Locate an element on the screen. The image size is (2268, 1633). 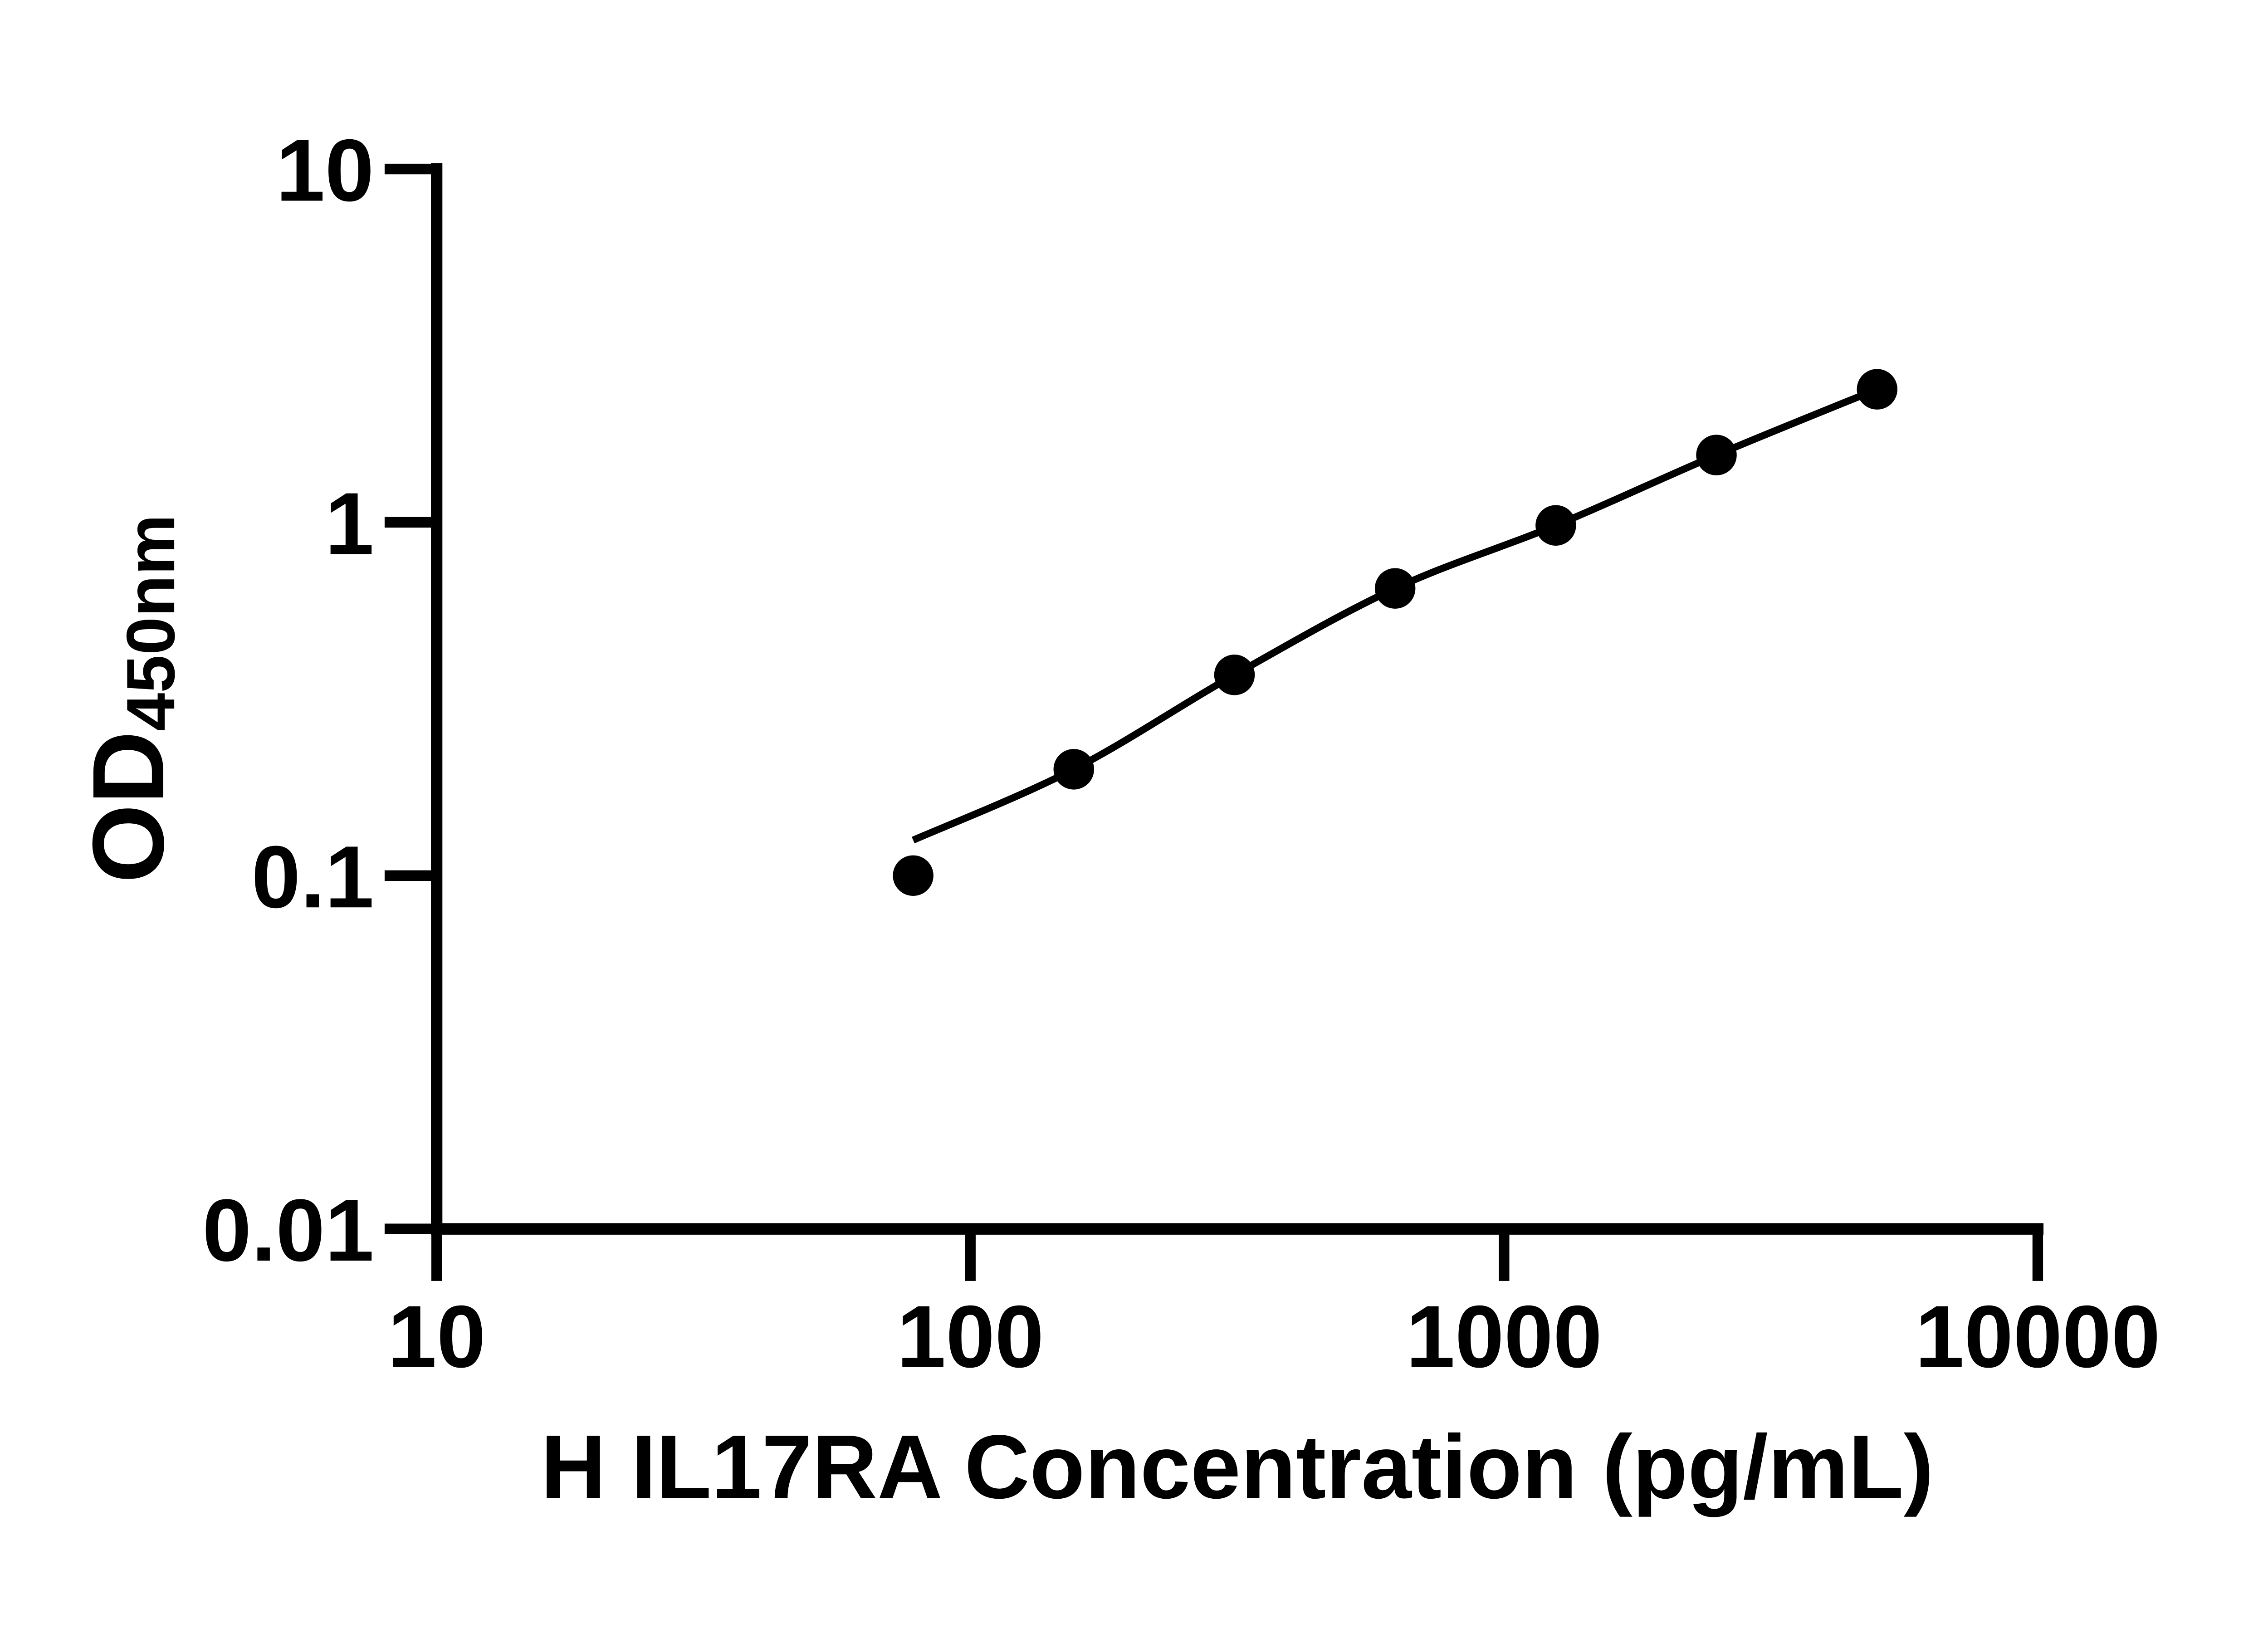
y-axis-title-main: OD is located at coordinates (129, 807).